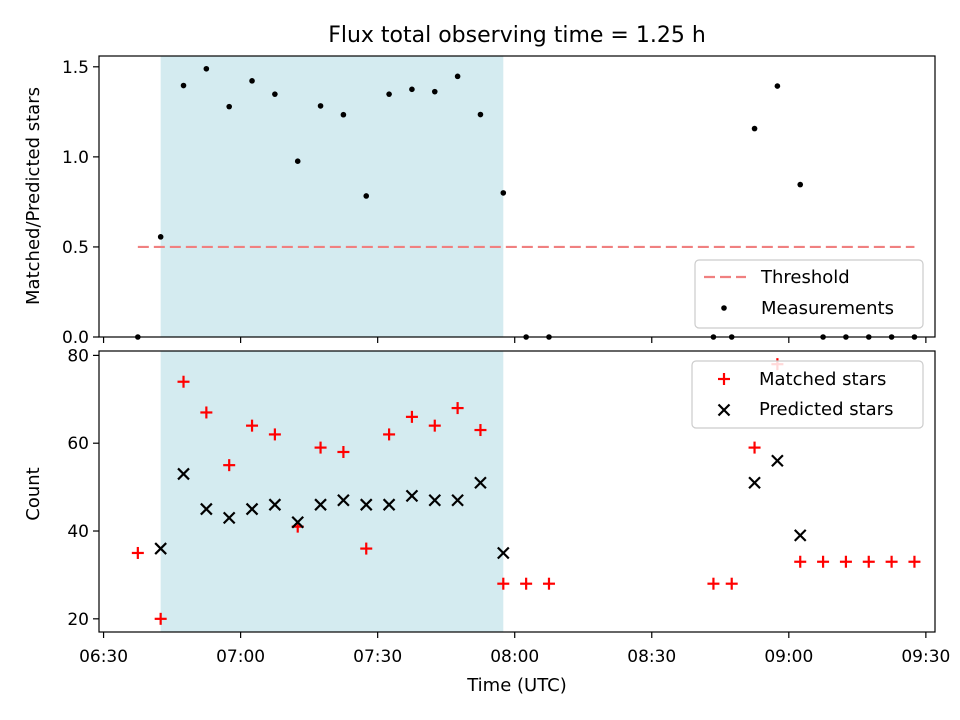  Describe the element at coordinates (75, 248) in the screenshot. I see `top-ytick-label: 0.5` at that location.